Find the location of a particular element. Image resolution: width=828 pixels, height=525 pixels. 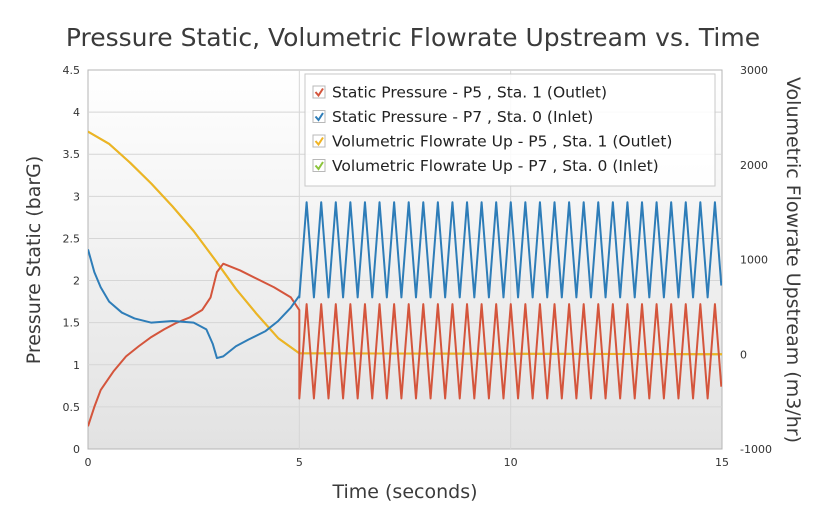

x-axis-label: Time (seconds) is located at coordinates (404, 492).